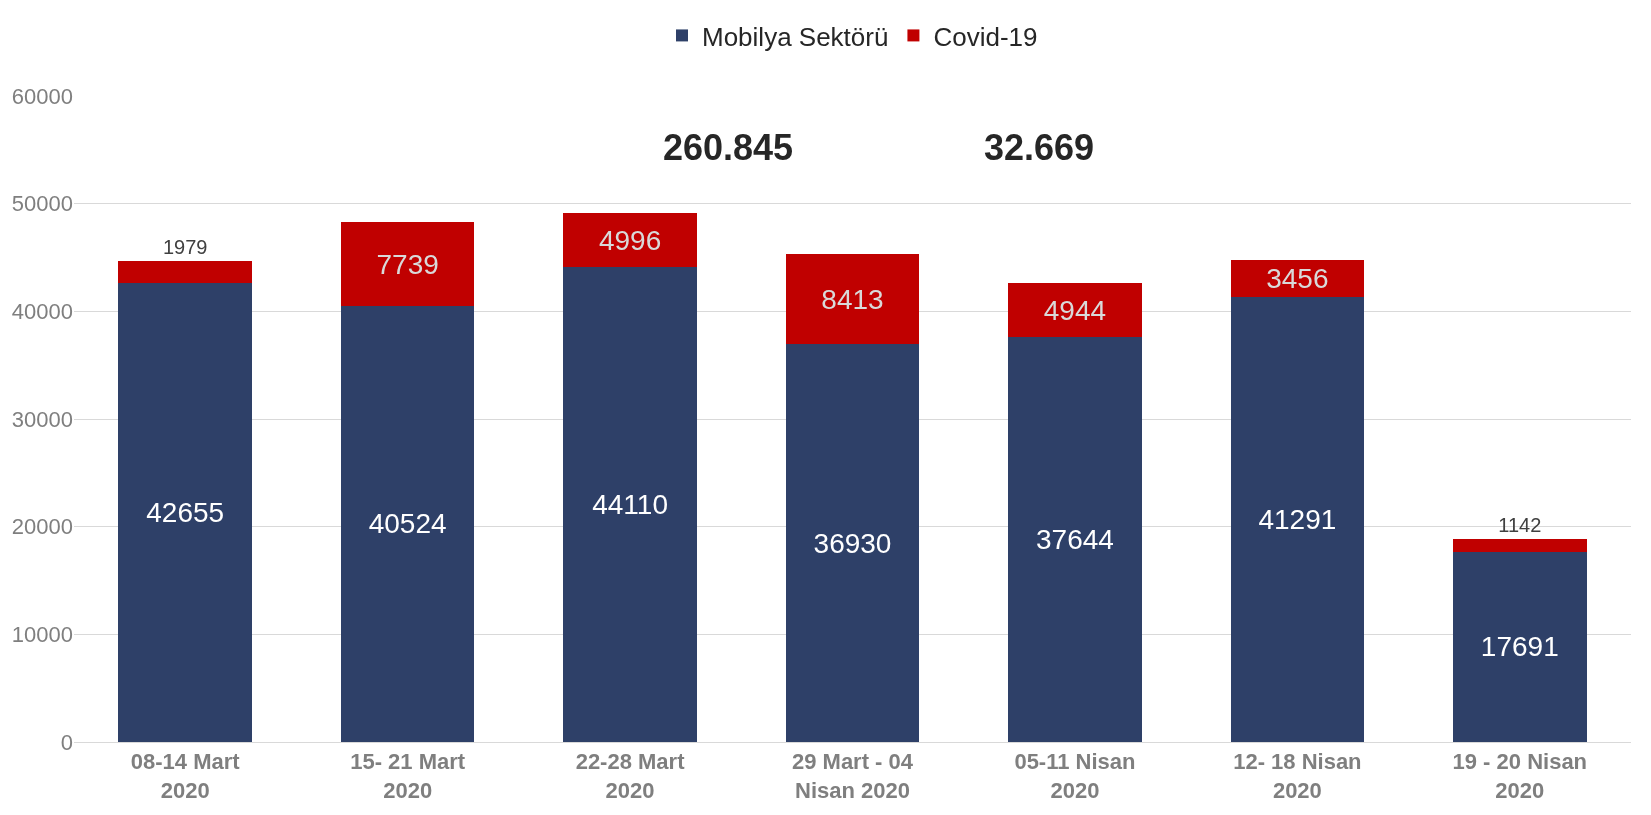 The image size is (1651, 815). What do you see at coordinates (795, 36) in the screenshot?
I see `legend-label: Mobilya Sektörü` at bounding box center [795, 36].